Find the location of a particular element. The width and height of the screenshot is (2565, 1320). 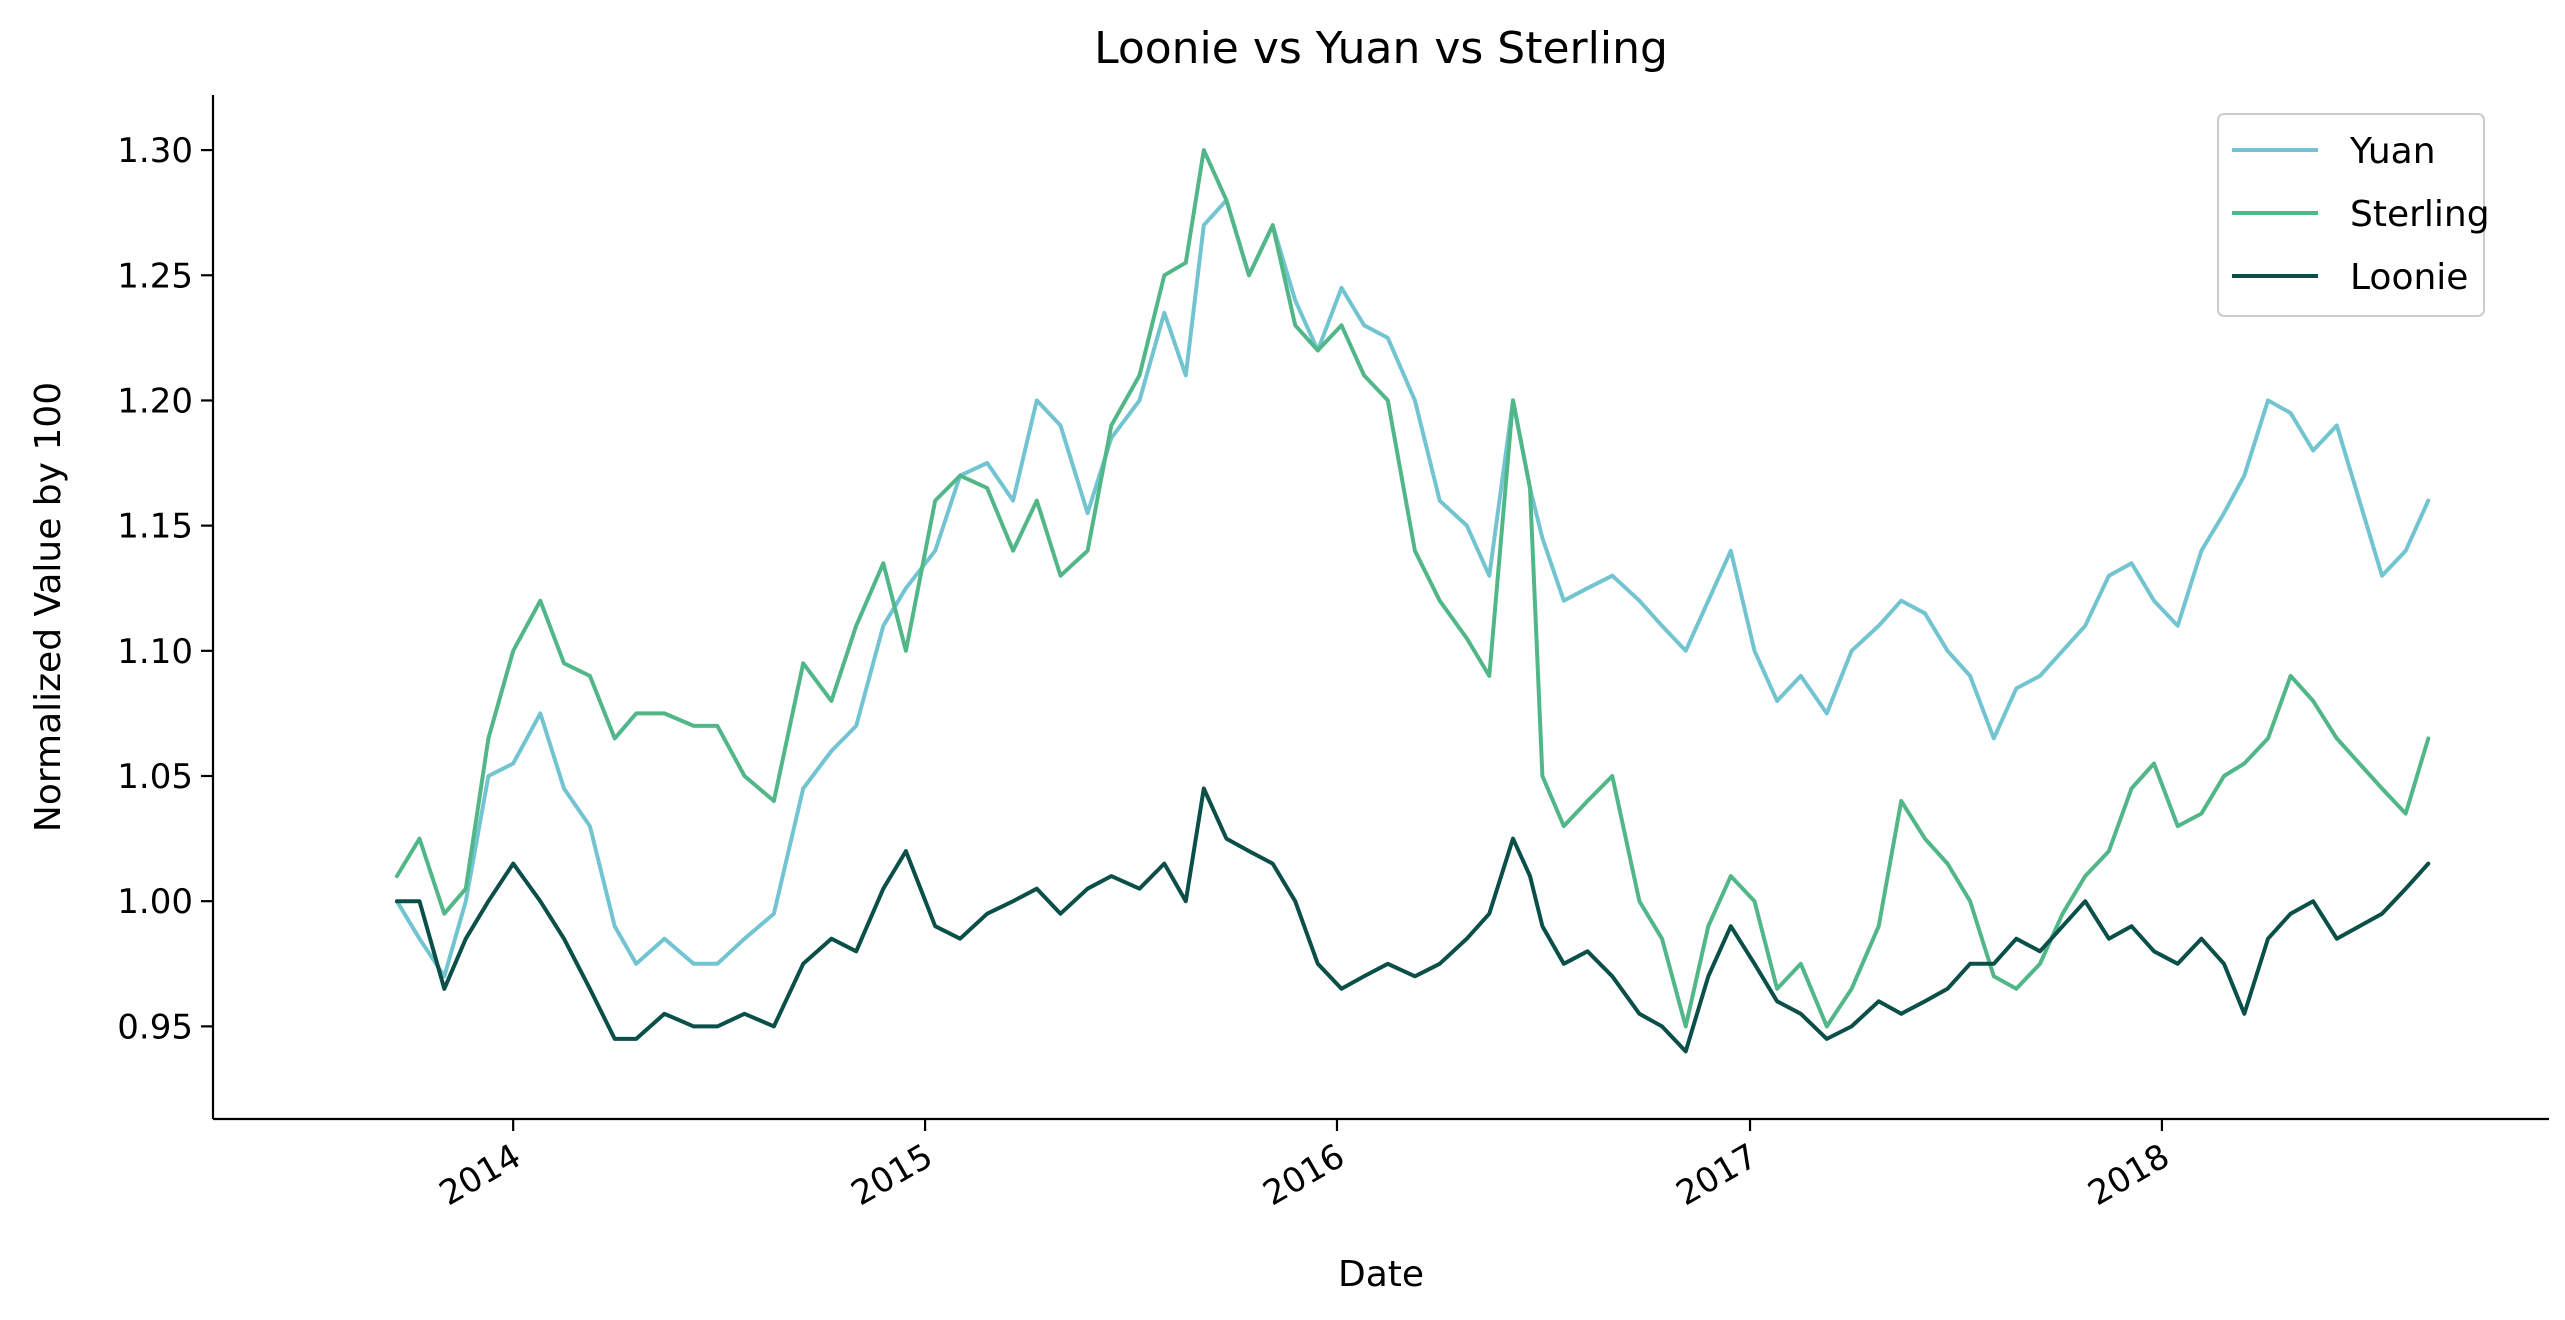

y-tick-label: 1.05 is located at coordinates (155, 777).